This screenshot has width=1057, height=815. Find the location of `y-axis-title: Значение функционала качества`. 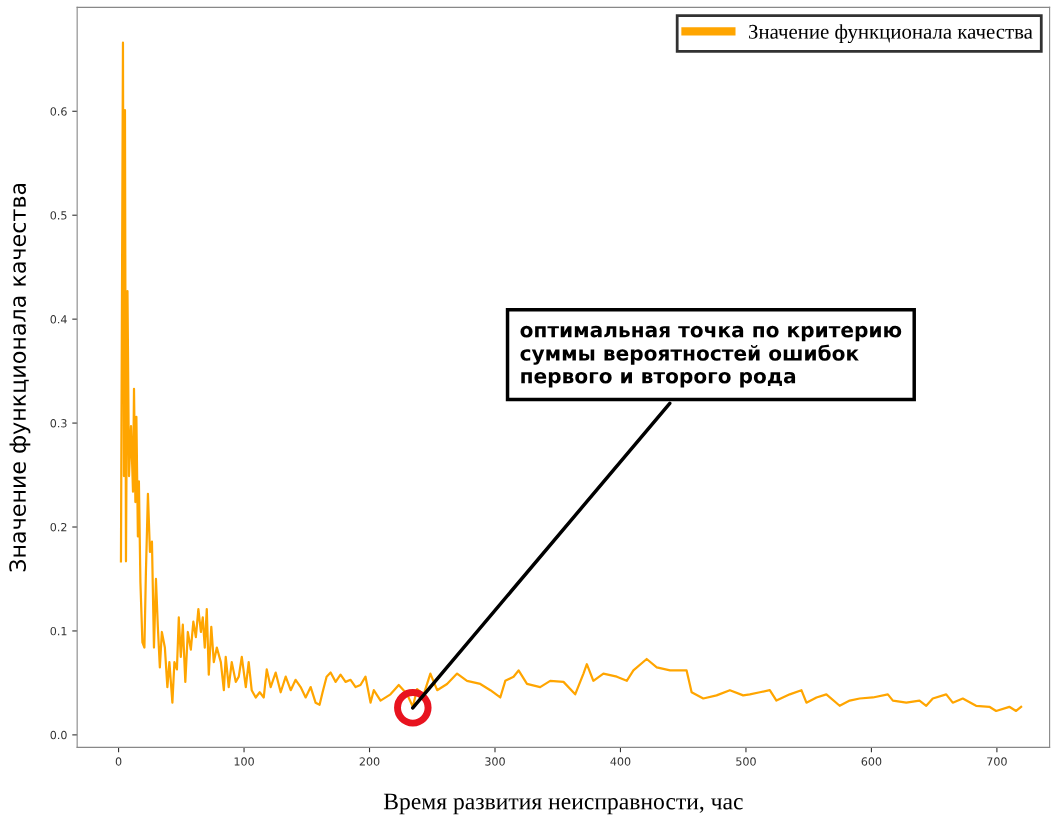

y-axis-title: Значение функционала качества is located at coordinates (20, 377).